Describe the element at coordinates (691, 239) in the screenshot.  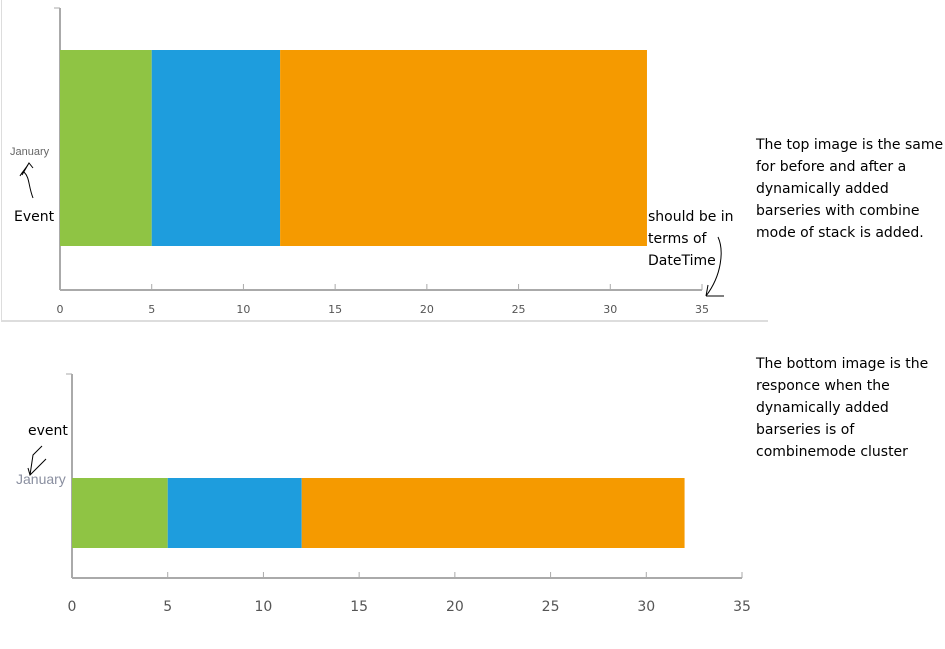
I see `datetime-annotation: should be in terms of DateTime` at that location.